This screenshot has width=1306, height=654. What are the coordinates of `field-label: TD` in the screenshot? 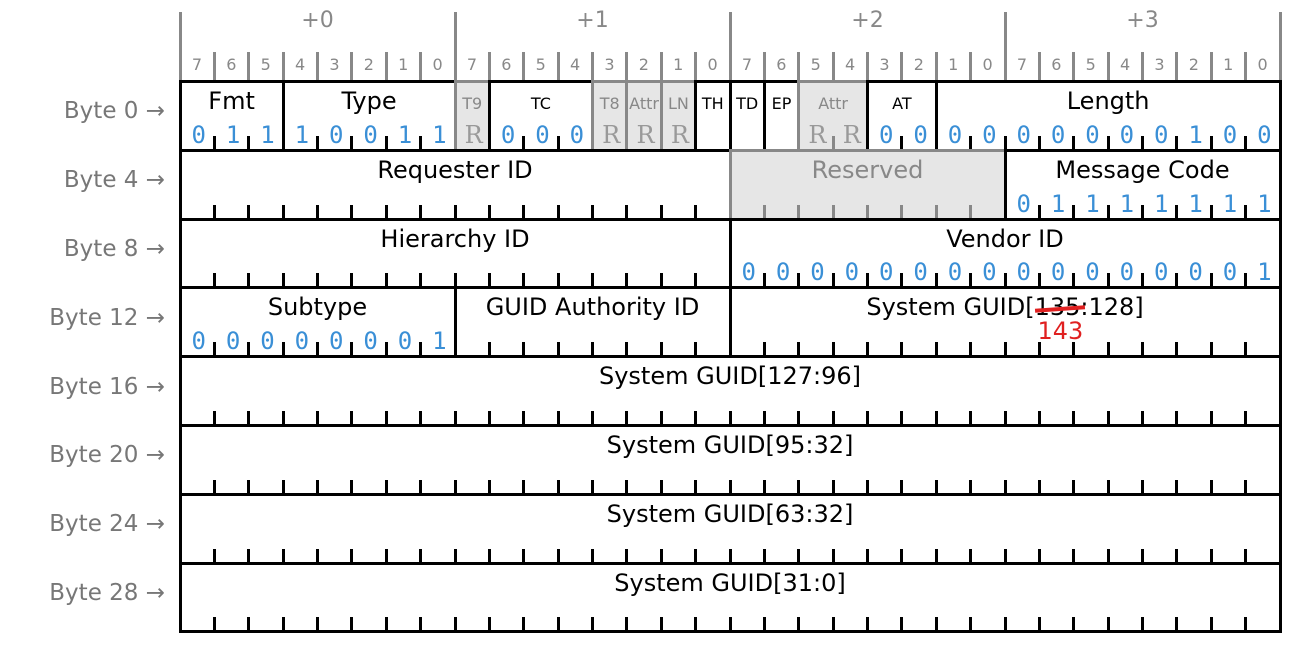 It's located at (747, 103).